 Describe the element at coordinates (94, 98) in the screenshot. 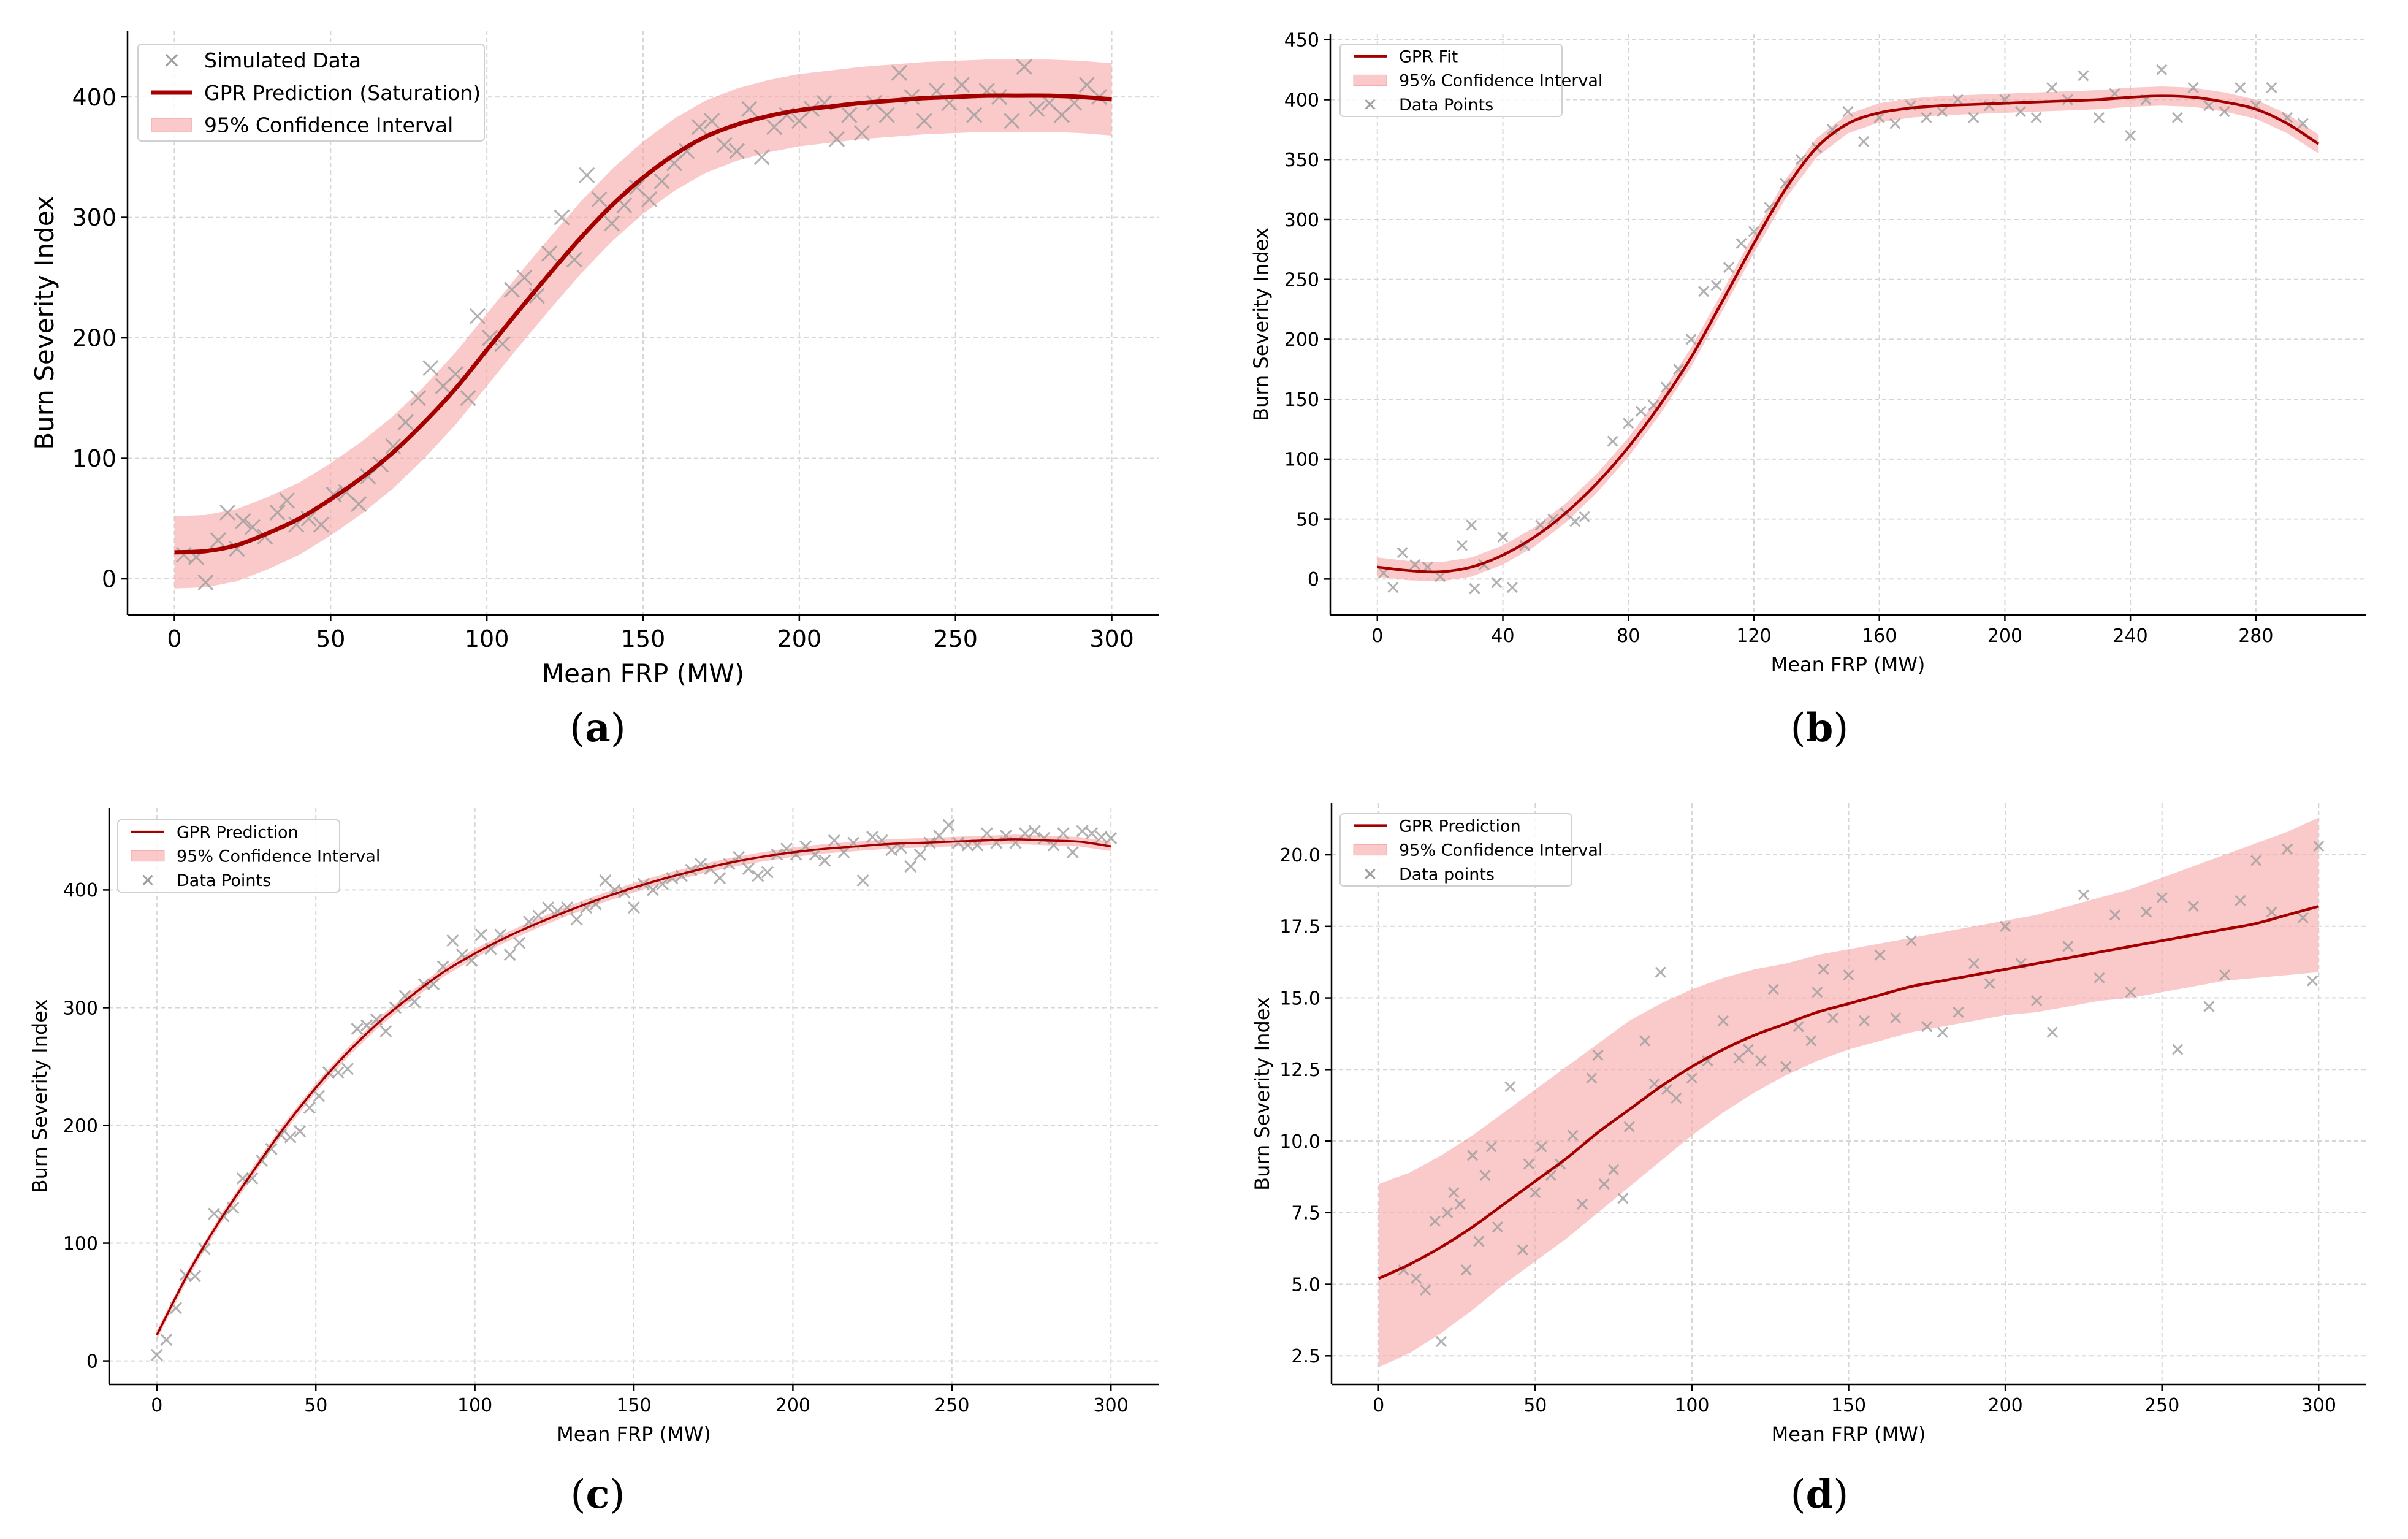

I see `y-tick-label: 400` at that location.